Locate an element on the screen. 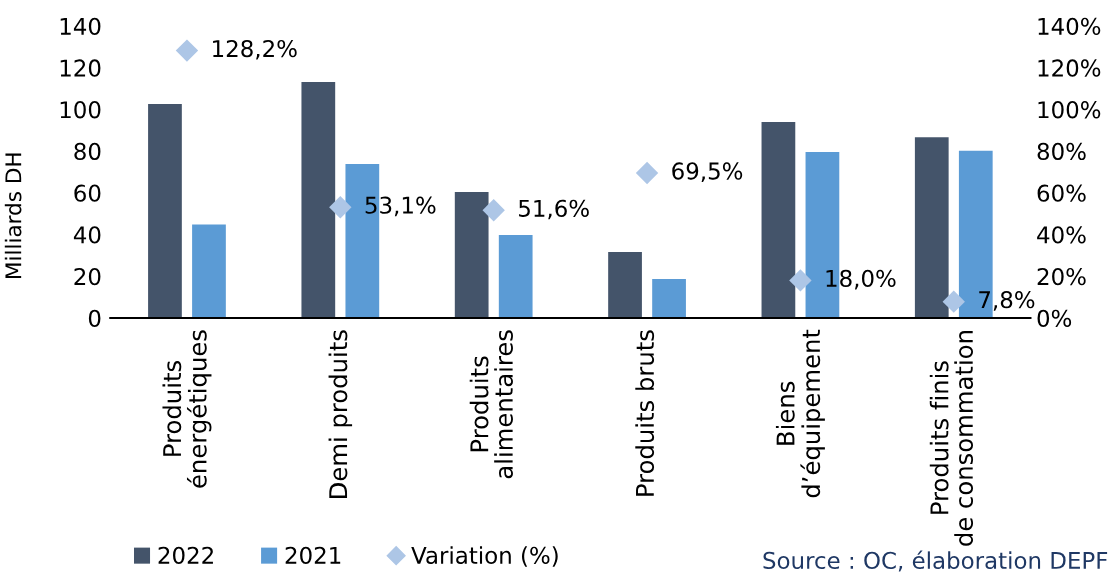 Image resolution: width=1114 pixels, height=577 pixels. y2-tick-label: 80% is located at coordinates (1061, 151).